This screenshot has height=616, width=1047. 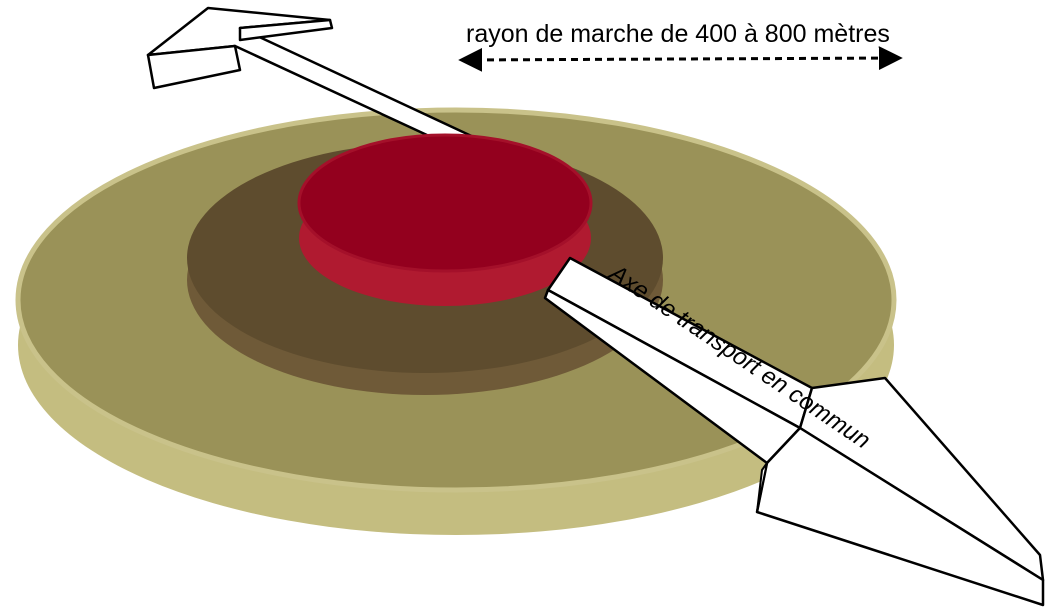 What do you see at coordinates (680, 59) in the screenshot?
I see `radius-dimension-arrow` at bounding box center [680, 59].